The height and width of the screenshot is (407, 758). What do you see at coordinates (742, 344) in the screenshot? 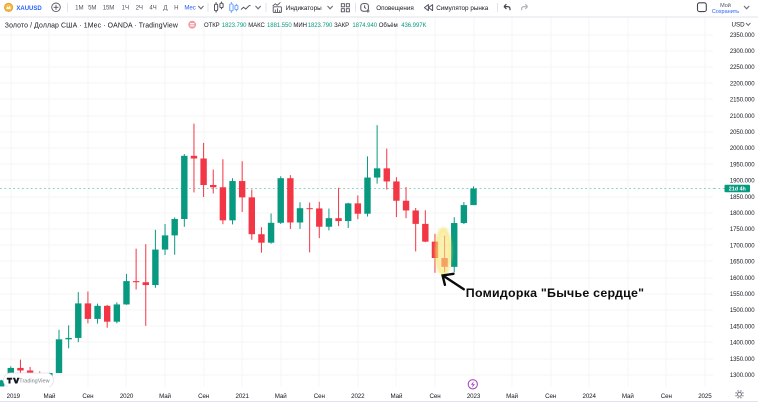
I see `svg-text: 1400.000` at bounding box center [742, 344].